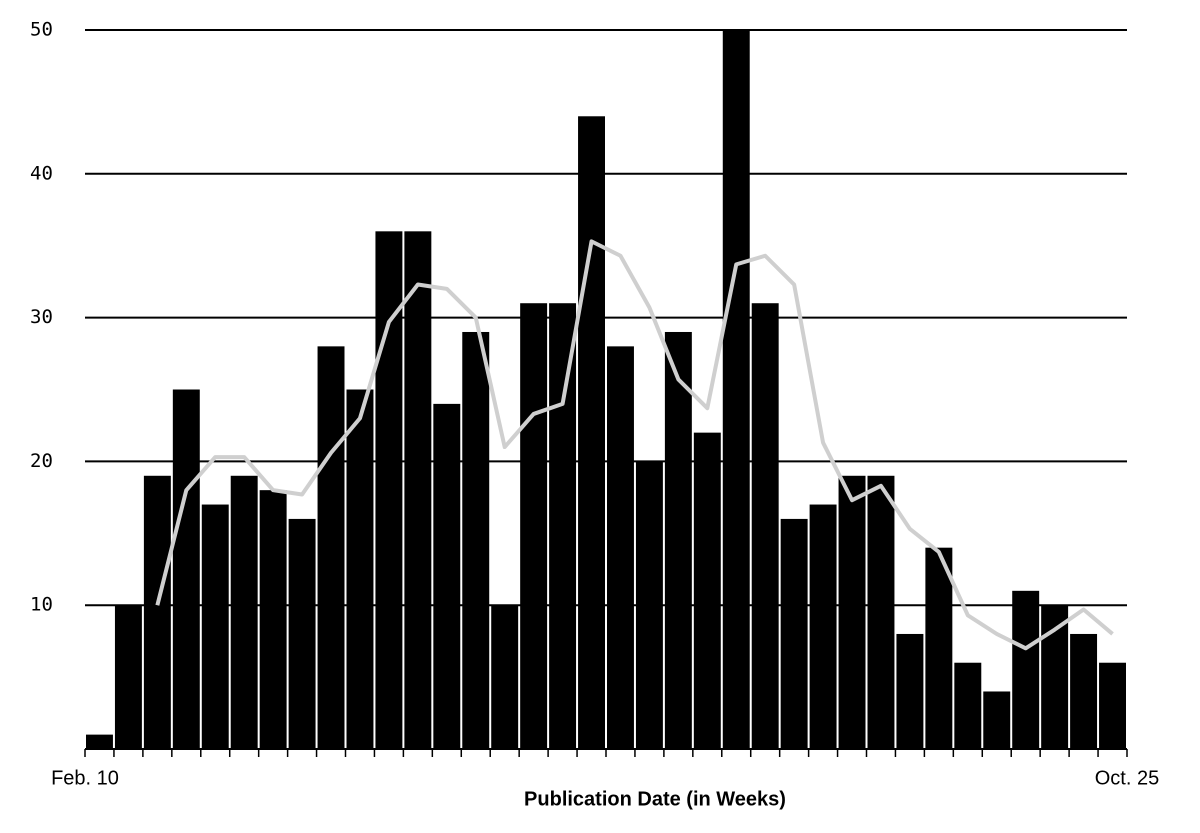 This screenshot has width=1200, height=833. What do you see at coordinates (41, 605) in the screenshot?
I see `y-tick-label: 10` at bounding box center [41, 605].